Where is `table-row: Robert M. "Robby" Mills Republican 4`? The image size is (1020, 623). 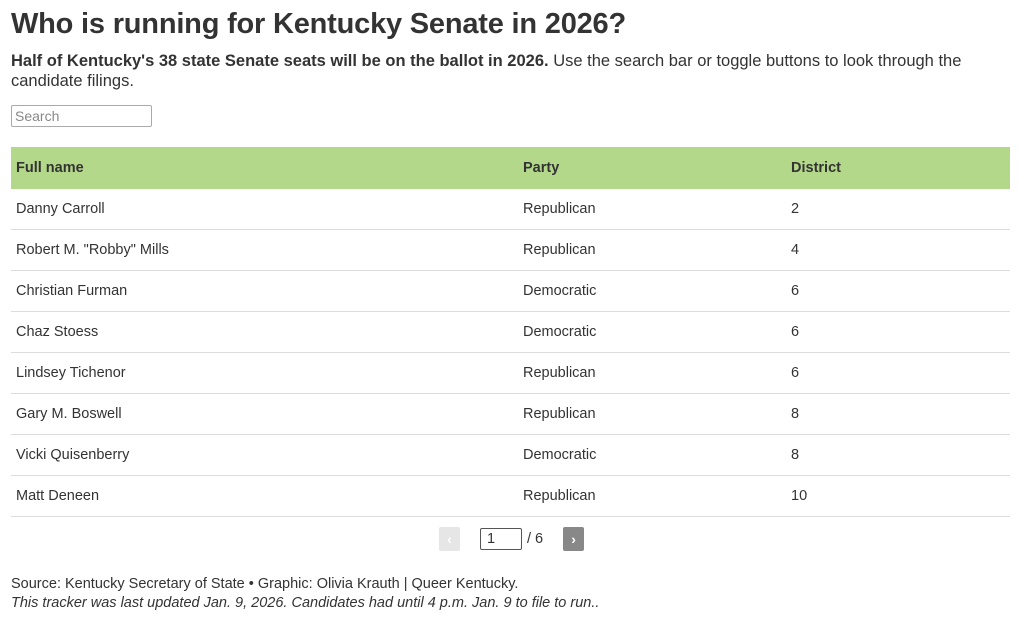 table-row: Robert M. "Robby" Mills Republican 4 is located at coordinates (510, 250).